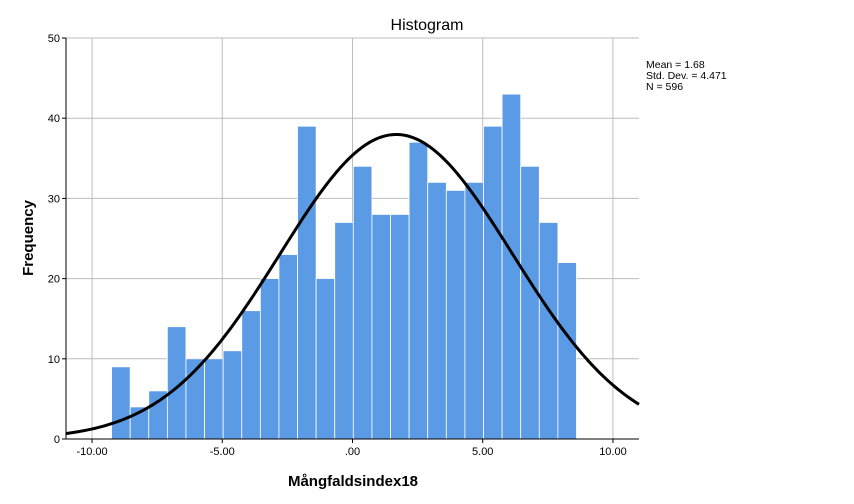 The image size is (854, 504). I want to click on x-tick-label: 10.00, so click(613, 452).